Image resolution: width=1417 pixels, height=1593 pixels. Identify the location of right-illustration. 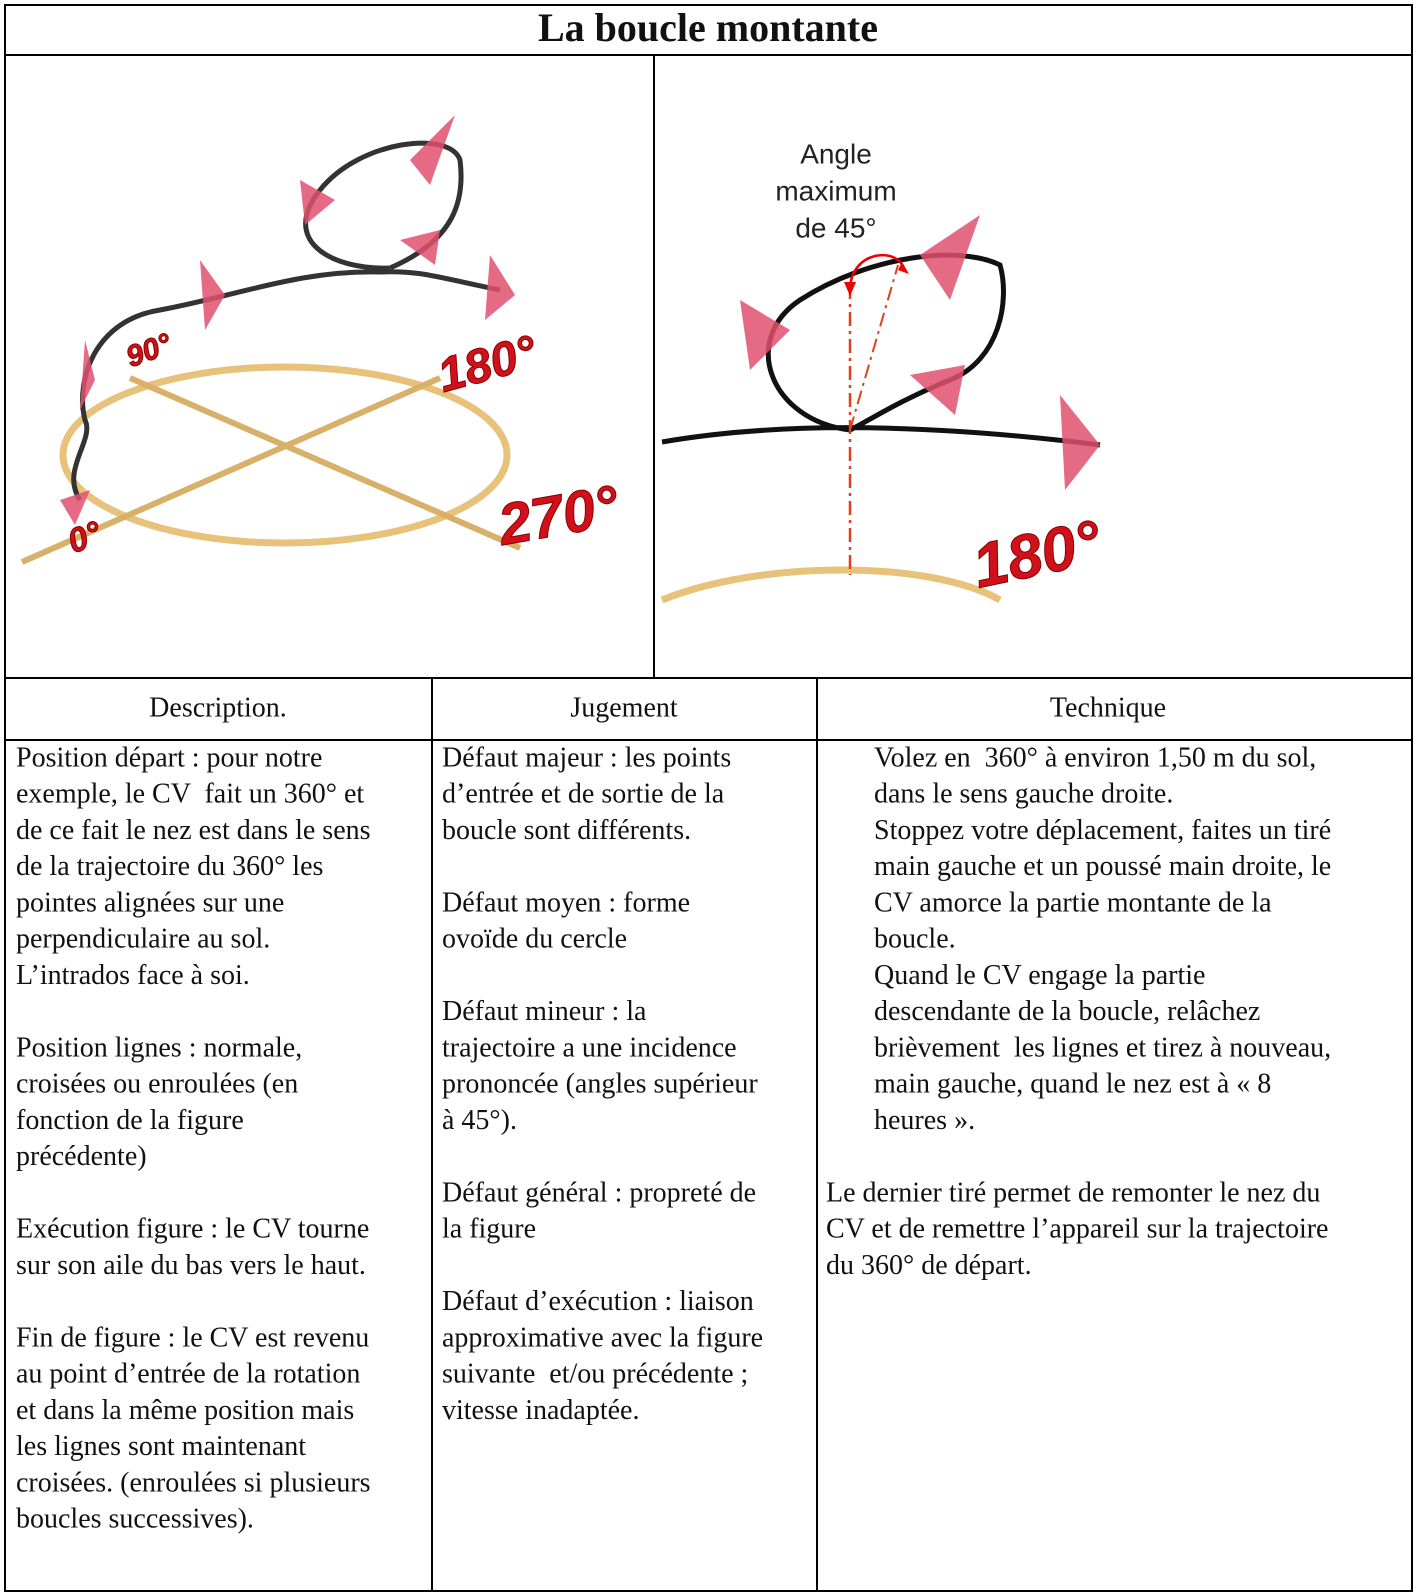
(880, 409).